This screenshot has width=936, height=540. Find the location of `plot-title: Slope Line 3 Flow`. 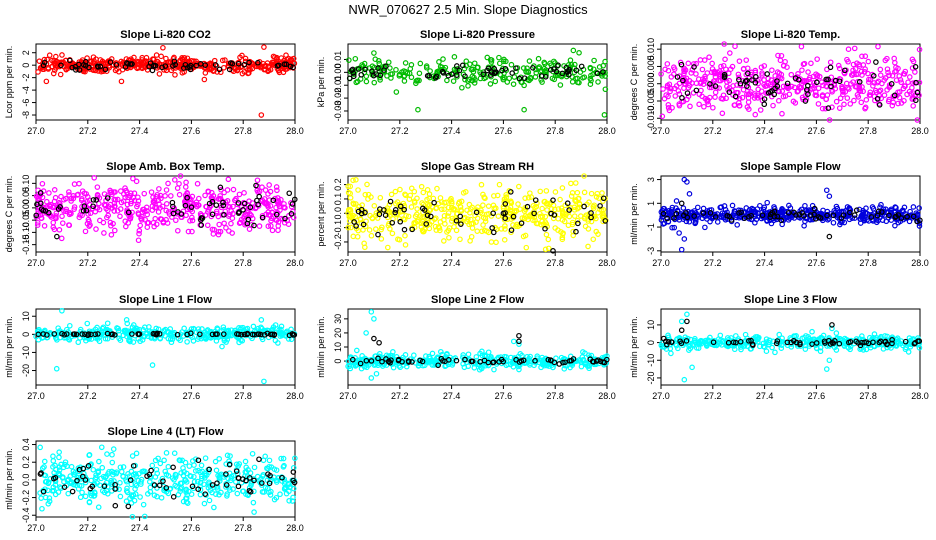

plot-title: Slope Line 3 Flow is located at coordinates (790, 300).